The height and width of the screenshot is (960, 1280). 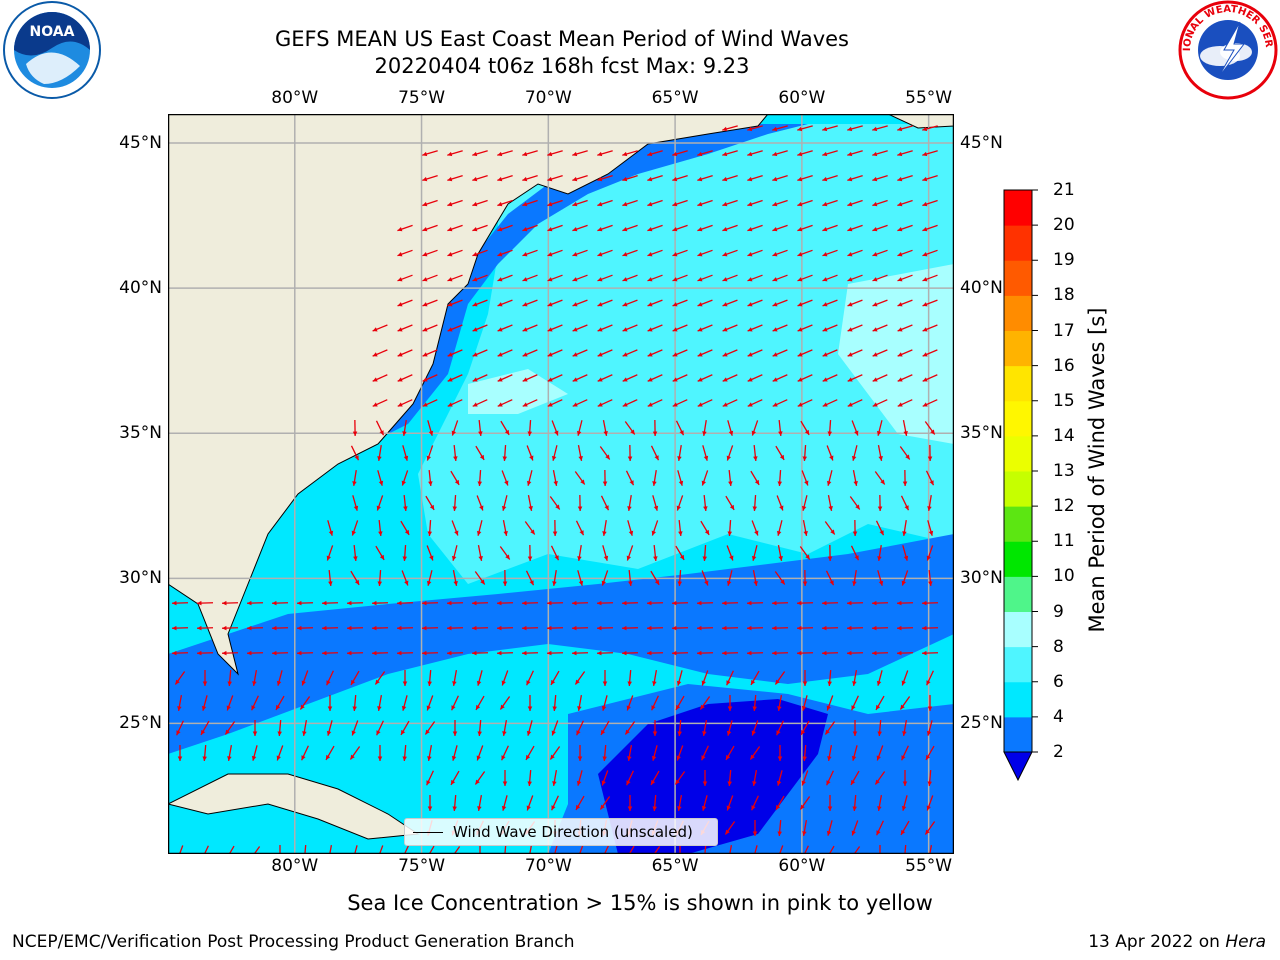 What do you see at coordinates (295, 866) in the screenshot?
I see `lon-tick-label-bottom: 80°W` at bounding box center [295, 866].